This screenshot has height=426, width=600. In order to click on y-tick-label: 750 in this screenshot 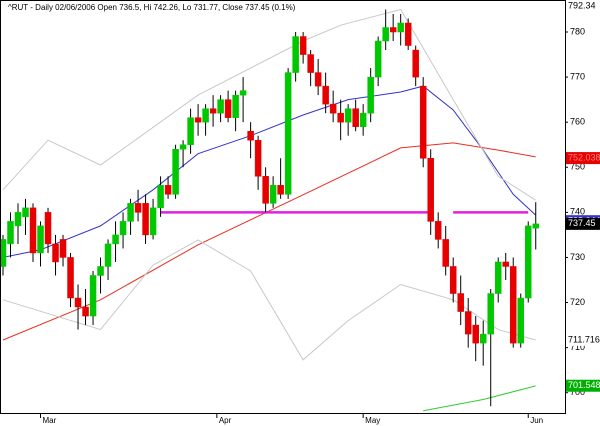, I will do `click(577, 167)`.